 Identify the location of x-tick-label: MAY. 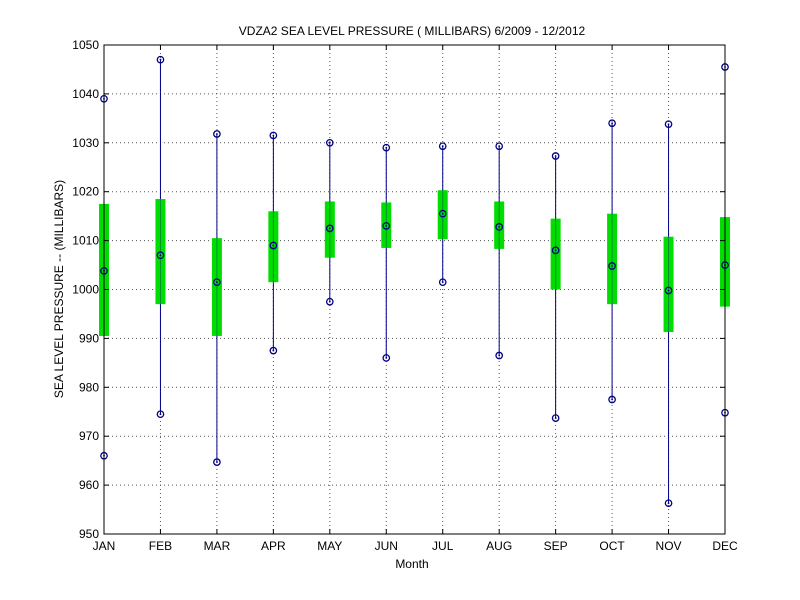
(329, 546).